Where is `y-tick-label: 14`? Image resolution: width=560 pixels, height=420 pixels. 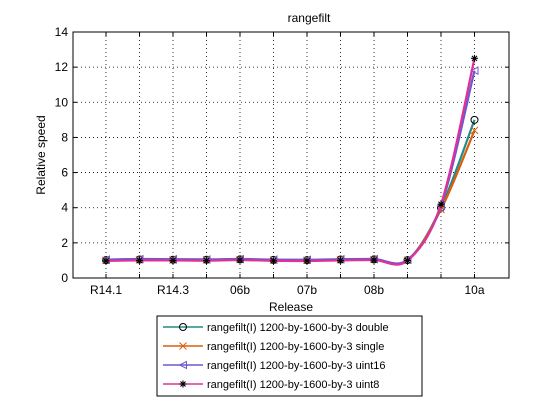 y-tick-label: 14 is located at coordinates (62, 32).